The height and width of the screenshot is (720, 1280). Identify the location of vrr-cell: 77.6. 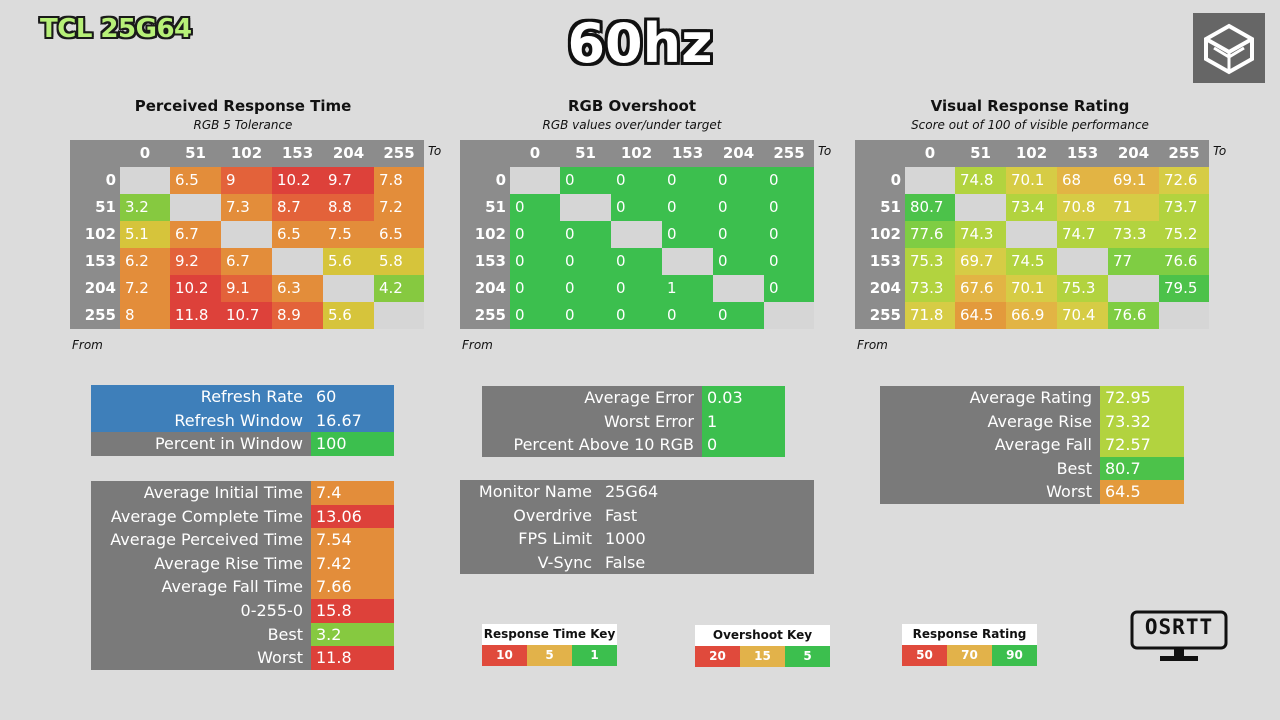
(930, 234).